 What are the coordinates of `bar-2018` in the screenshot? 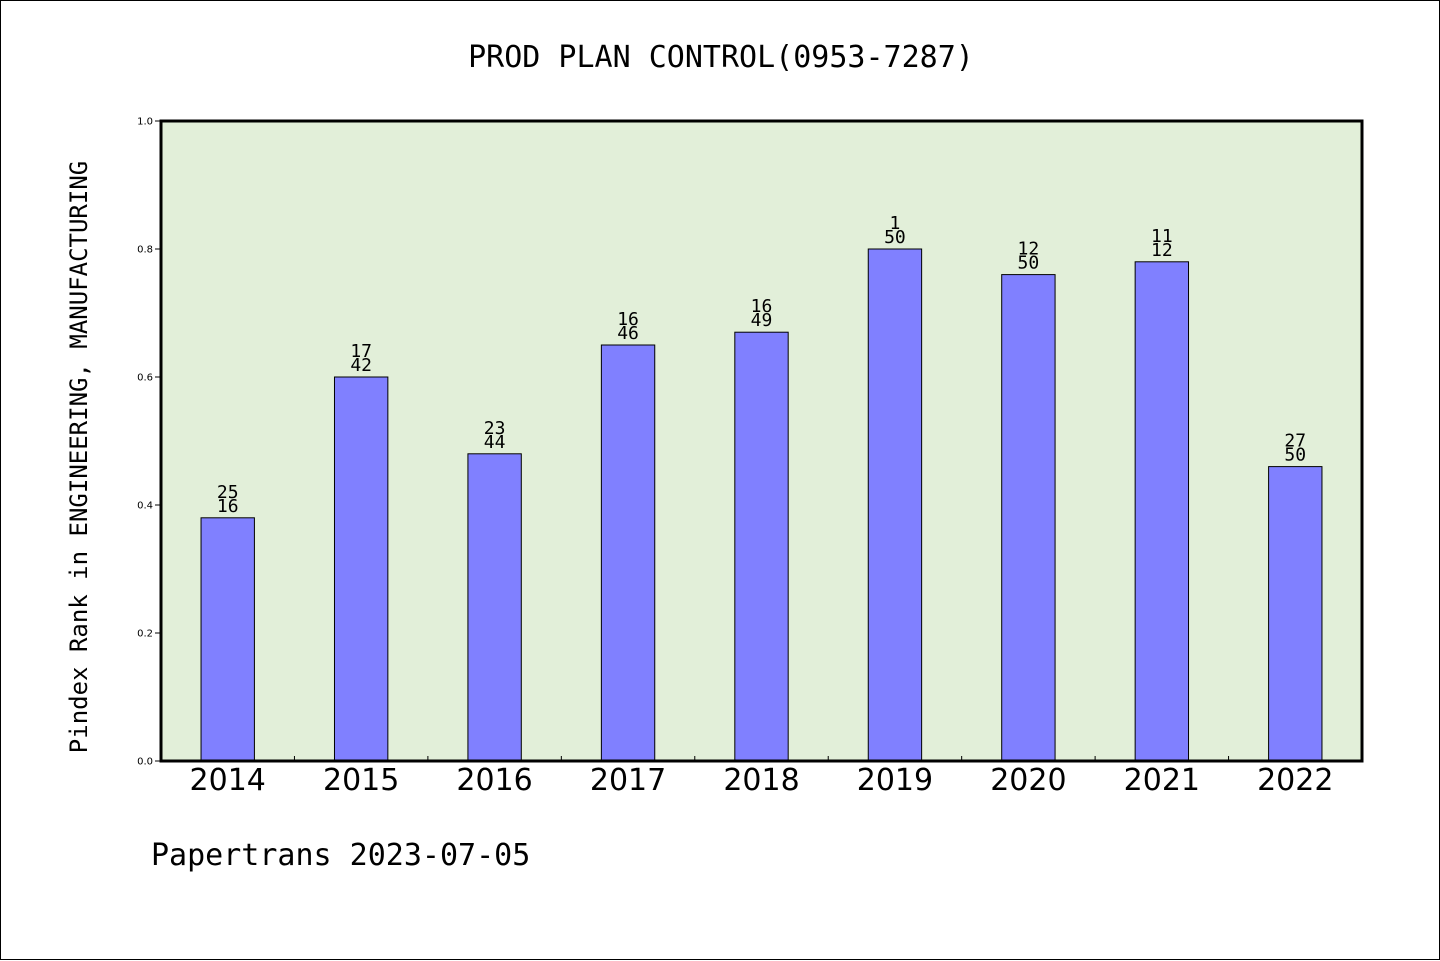 It's located at (761, 546).